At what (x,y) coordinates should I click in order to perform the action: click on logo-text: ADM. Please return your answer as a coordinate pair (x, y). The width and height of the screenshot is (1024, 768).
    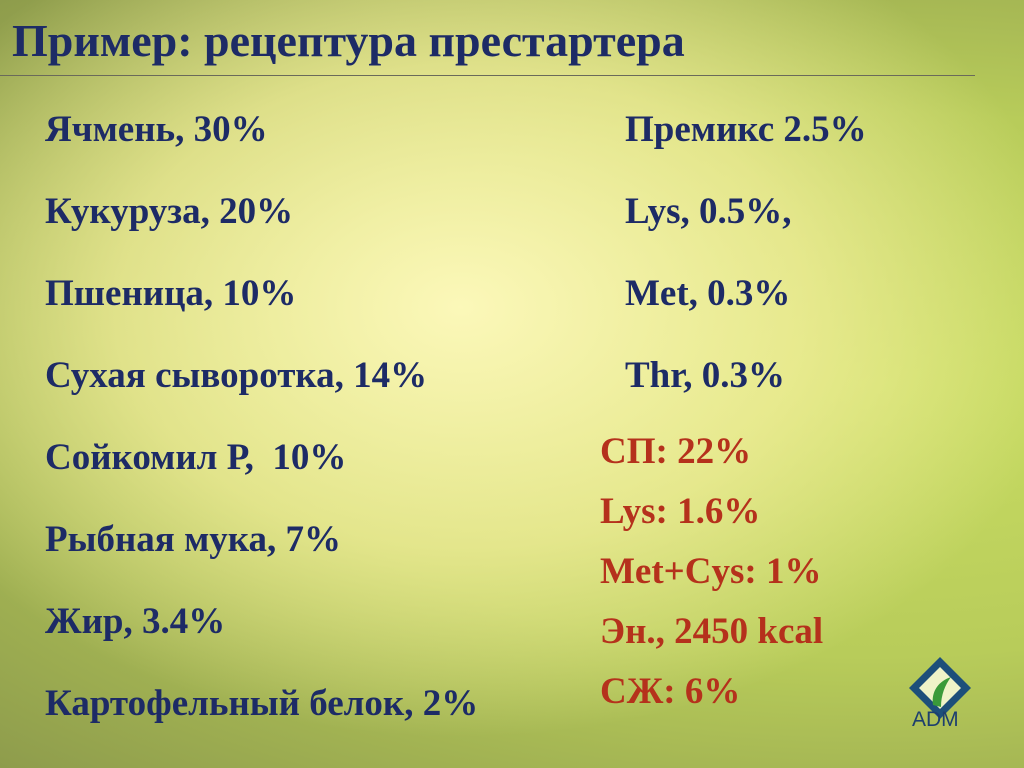
    Looking at the image, I should click on (935, 719).